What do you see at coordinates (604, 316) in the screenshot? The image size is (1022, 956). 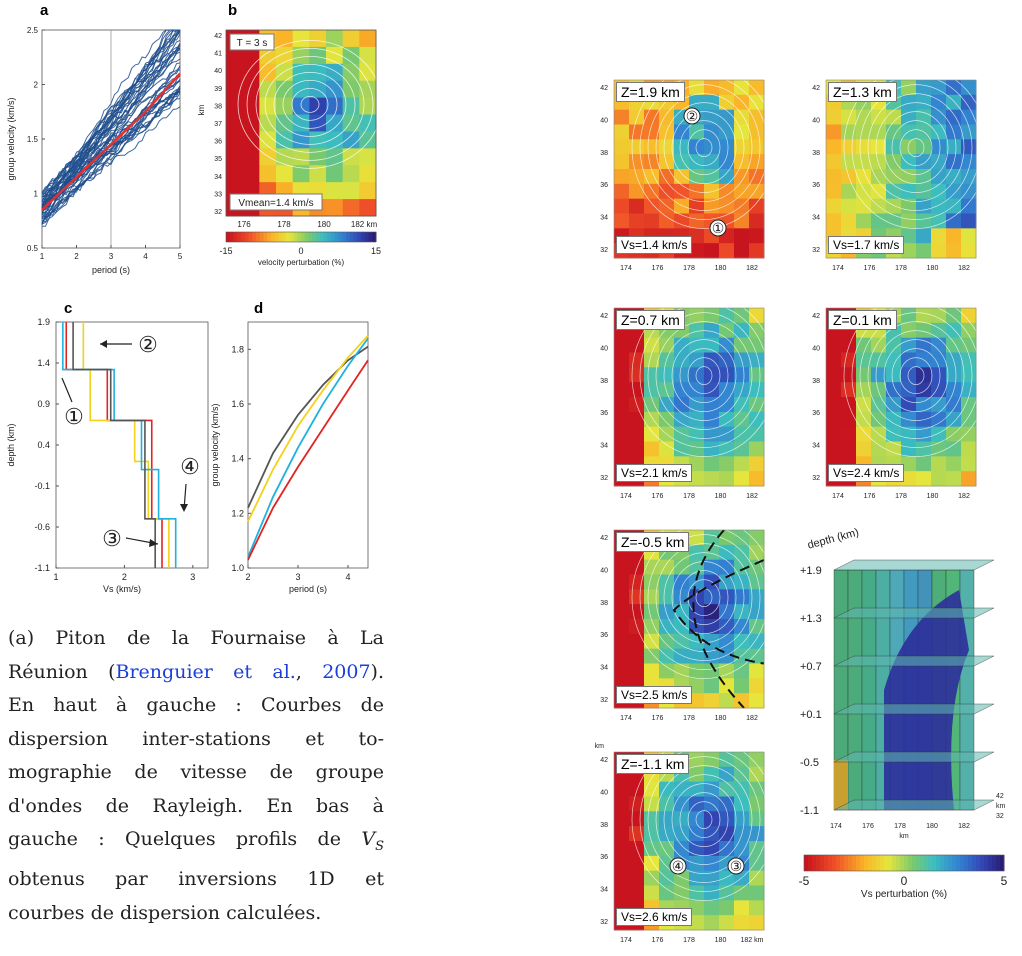 I see `y-tick-label: 42` at bounding box center [604, 316].